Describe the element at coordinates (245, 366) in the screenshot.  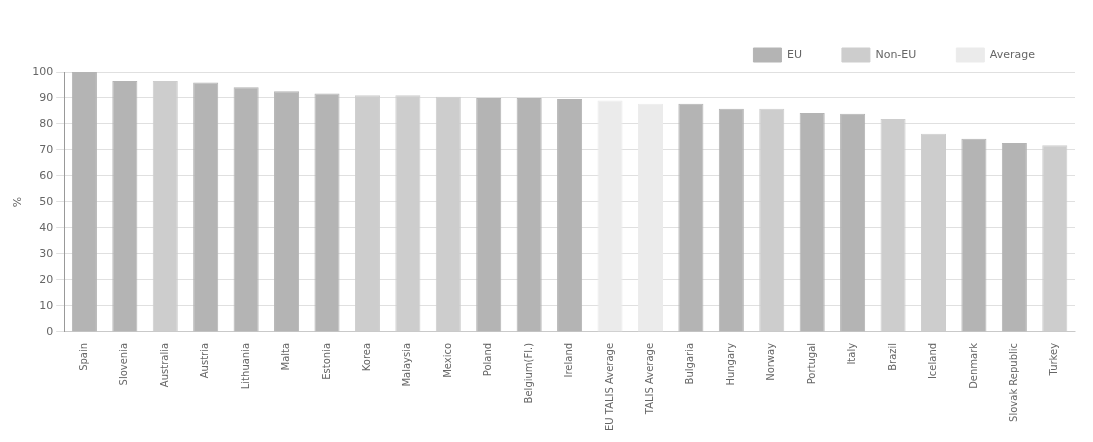
I see `x-tick-label: Lithuania` at that location.